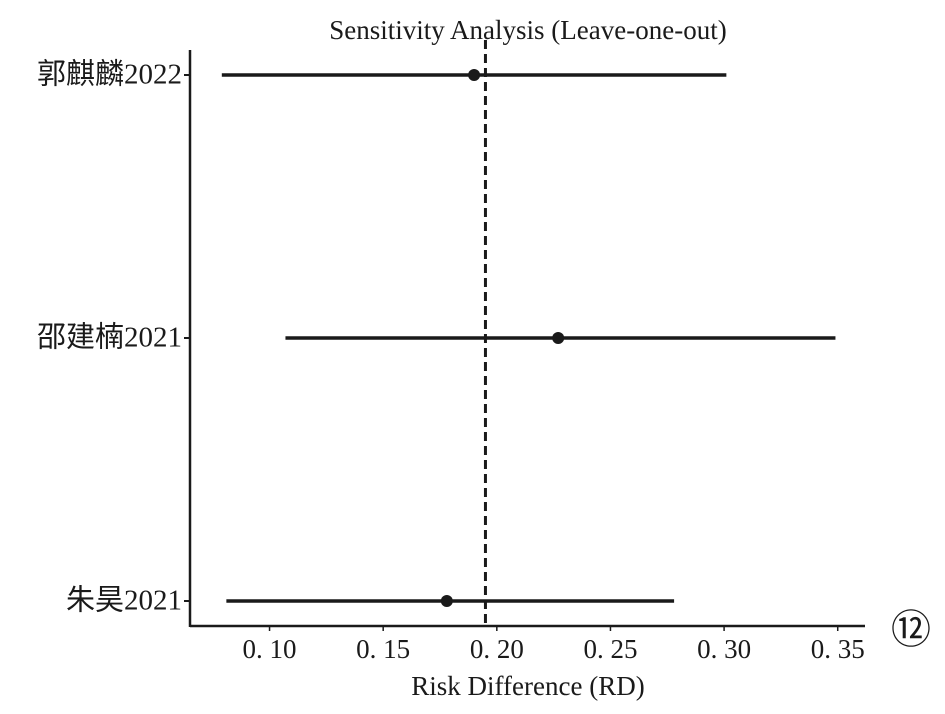 The width and height of the screenshot is (945, 714). Describe the element at coordinates (527, 686) in the screenshot. I see `x-axis-label: Risk Difference (RD)` at that location.